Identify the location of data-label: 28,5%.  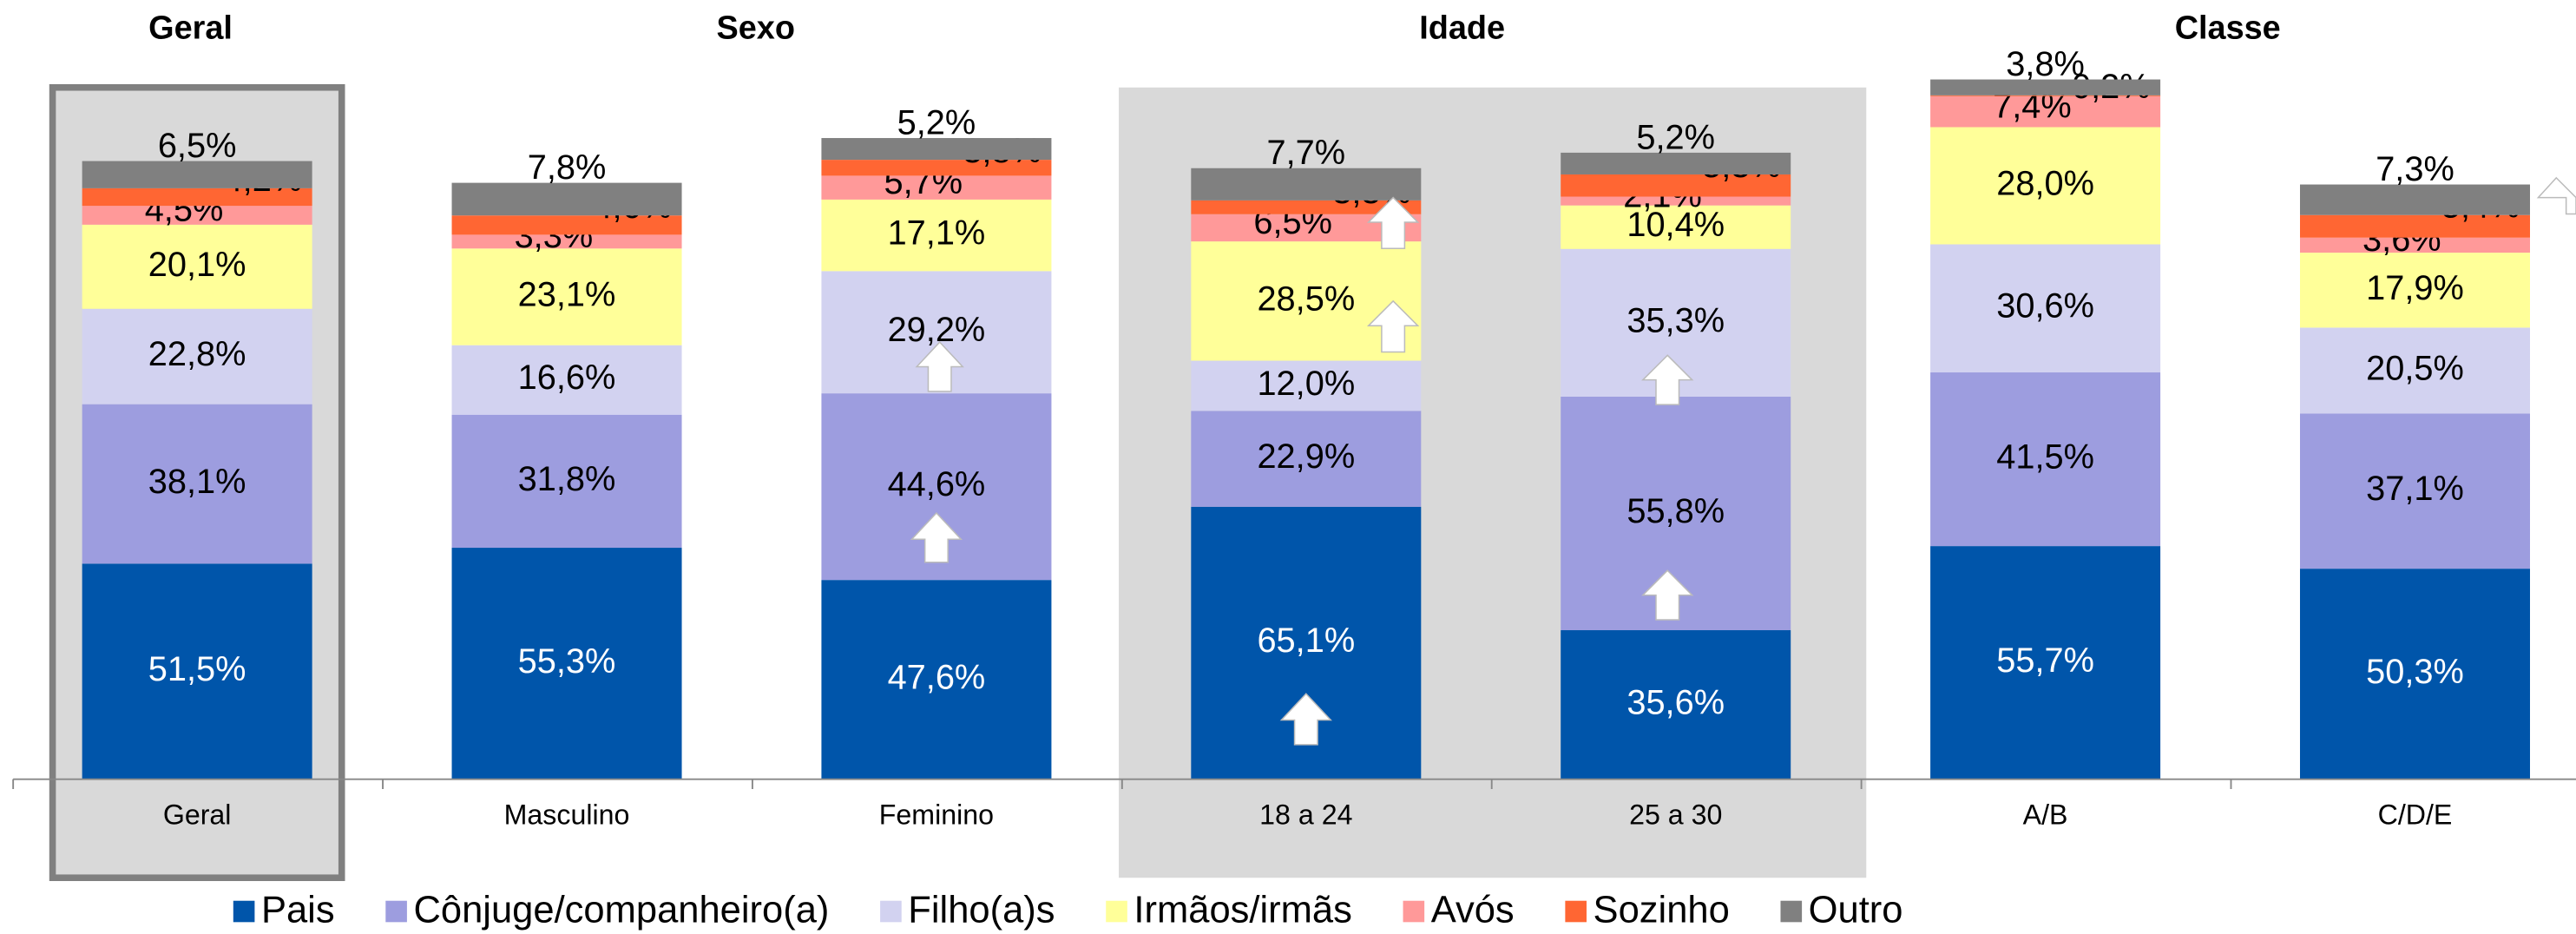
(1306, 299).